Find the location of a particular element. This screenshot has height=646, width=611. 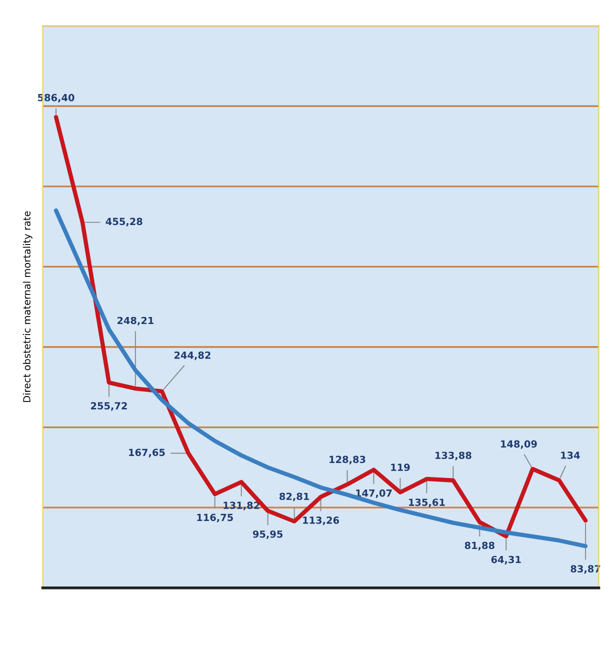

data-label: 133,88 is located at coordinates (453, 456).